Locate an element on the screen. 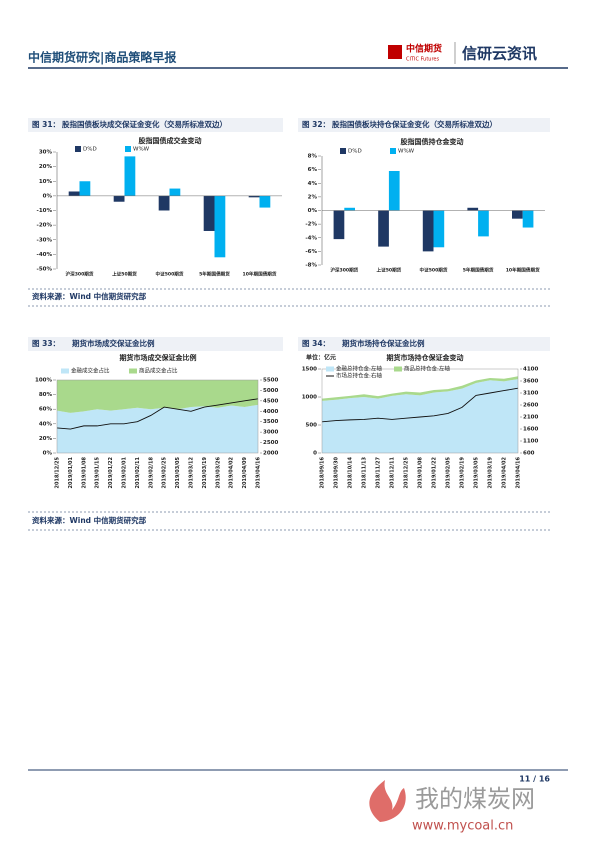 The image size is (595, 842). x-tick-label: 2019/03/19 is located at coordinates (491, 472).